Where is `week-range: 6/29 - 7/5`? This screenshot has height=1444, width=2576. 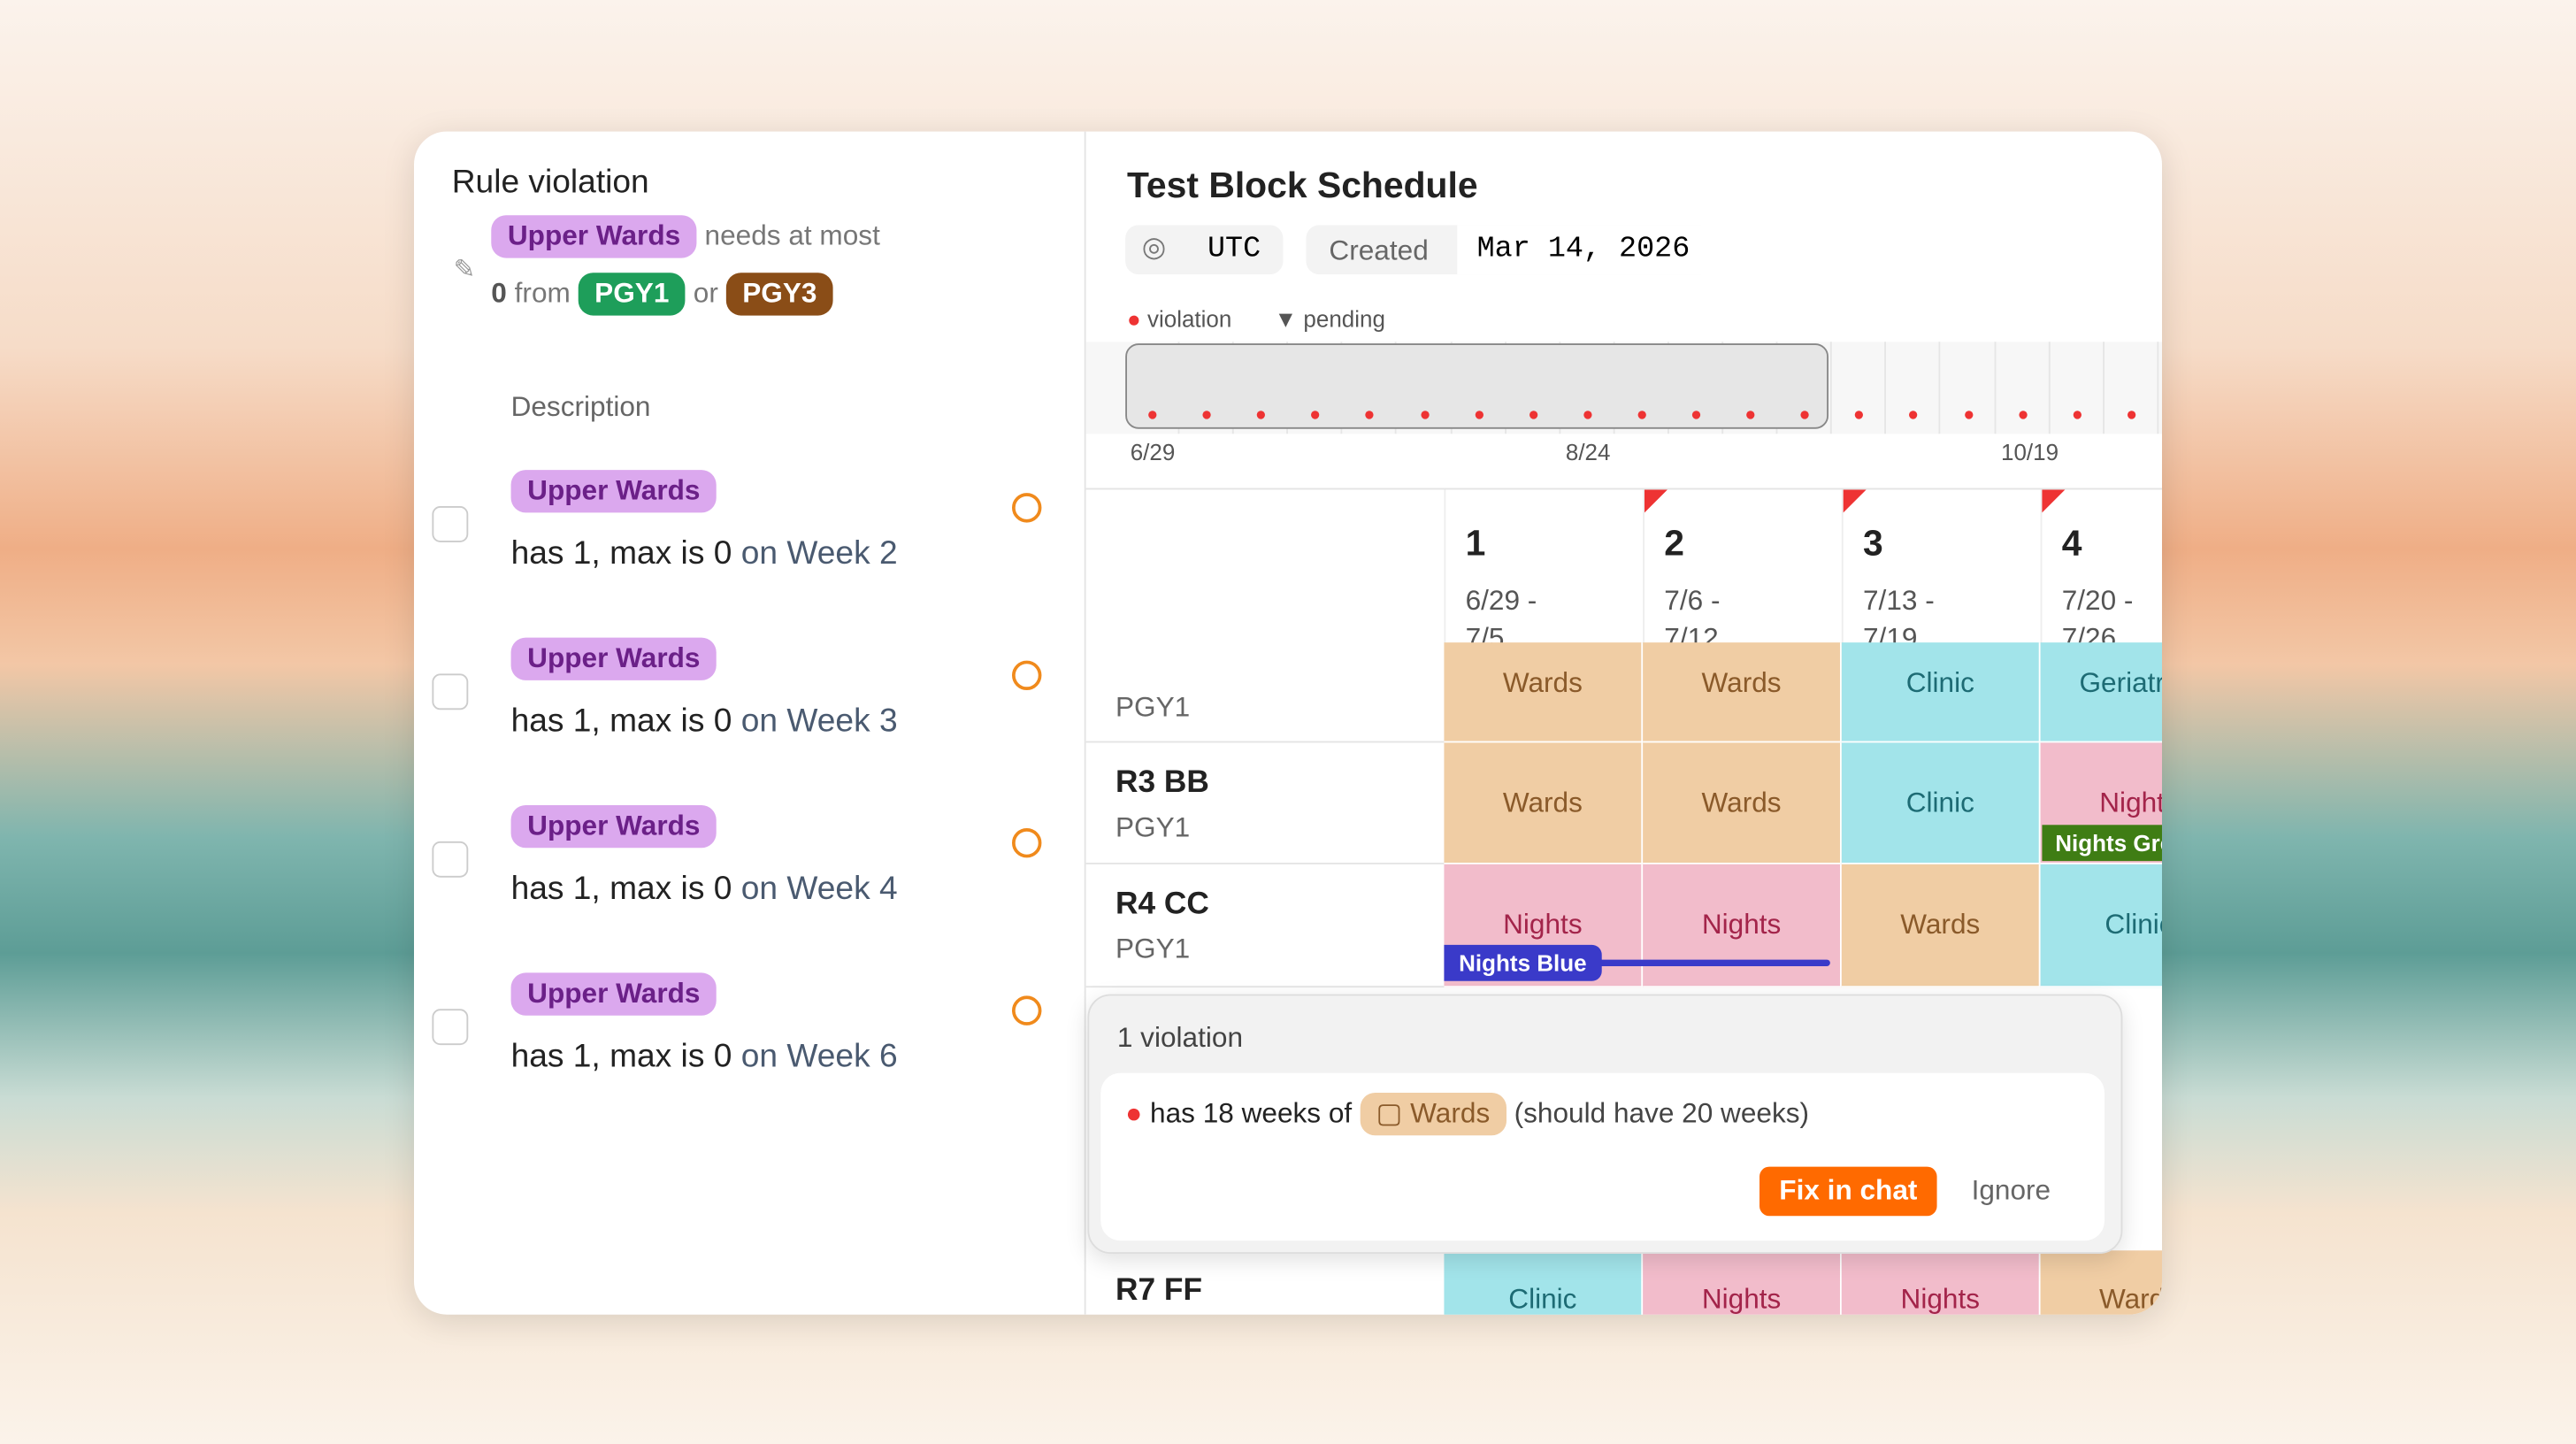
week-range: 6/29 - 7/5 is located at coordinates (1501, 620).